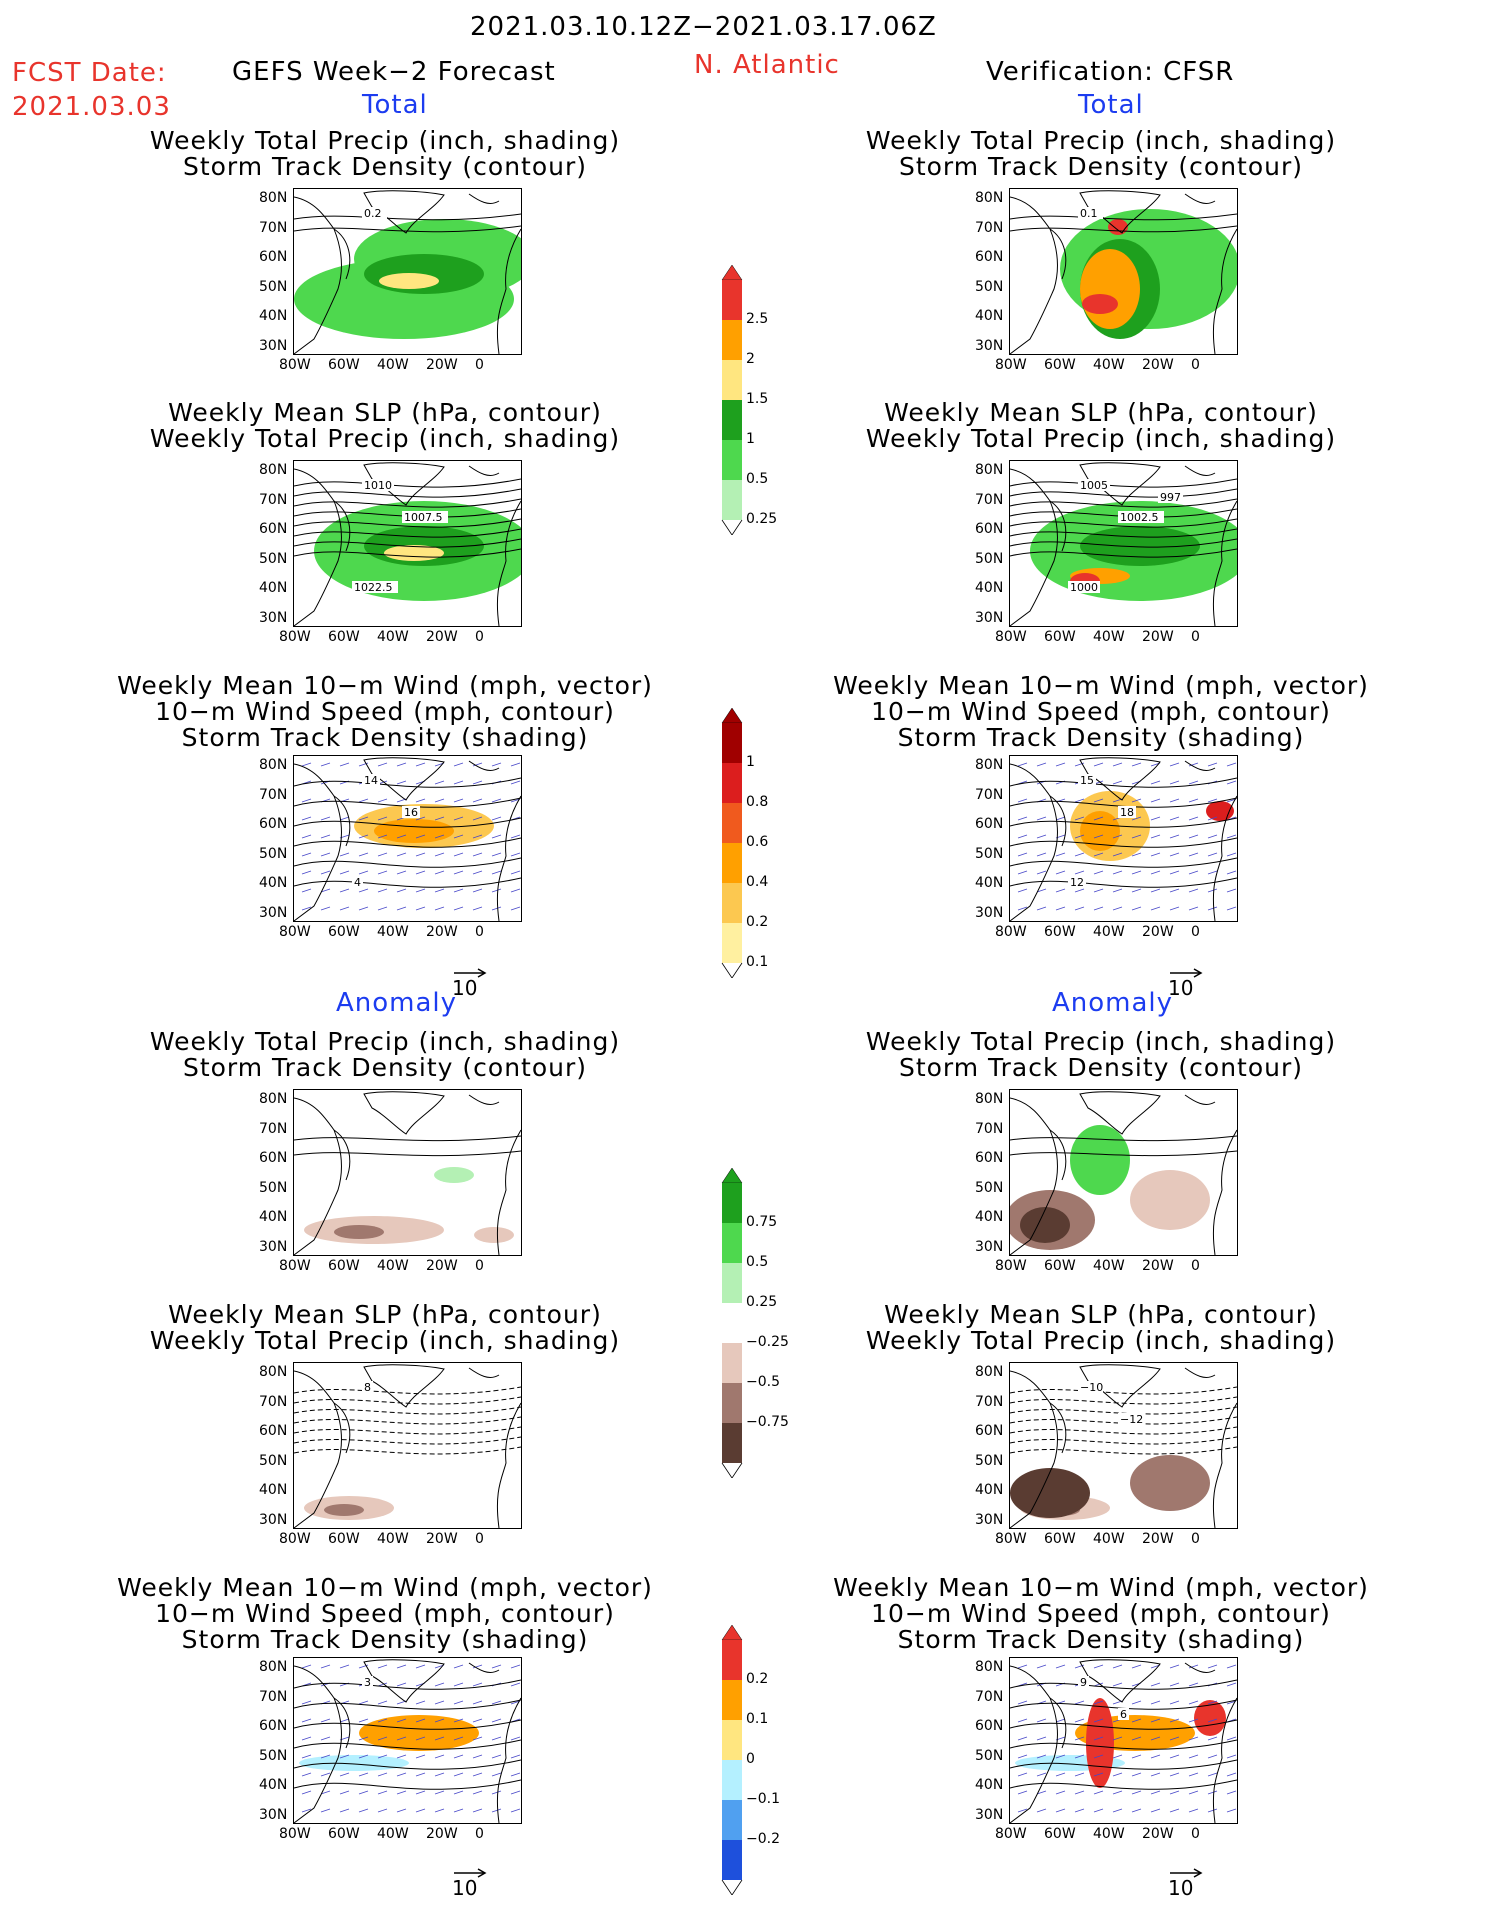 The image size is (1487, 1925). What do you see at coordinates (757, 842) in the screenshot?
I see `colorbar-label: 0.6` at bounding box center [757, 842].